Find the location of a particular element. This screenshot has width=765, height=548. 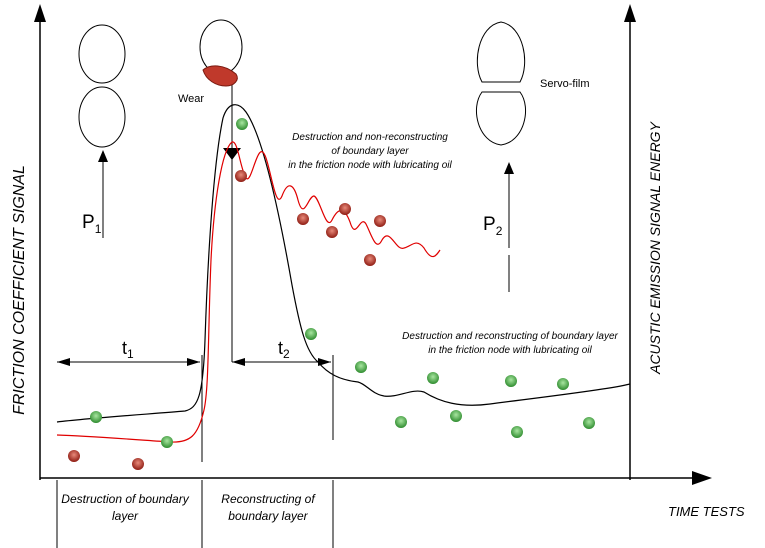

ball-servo-bottom is located at coordinates (501, 118).